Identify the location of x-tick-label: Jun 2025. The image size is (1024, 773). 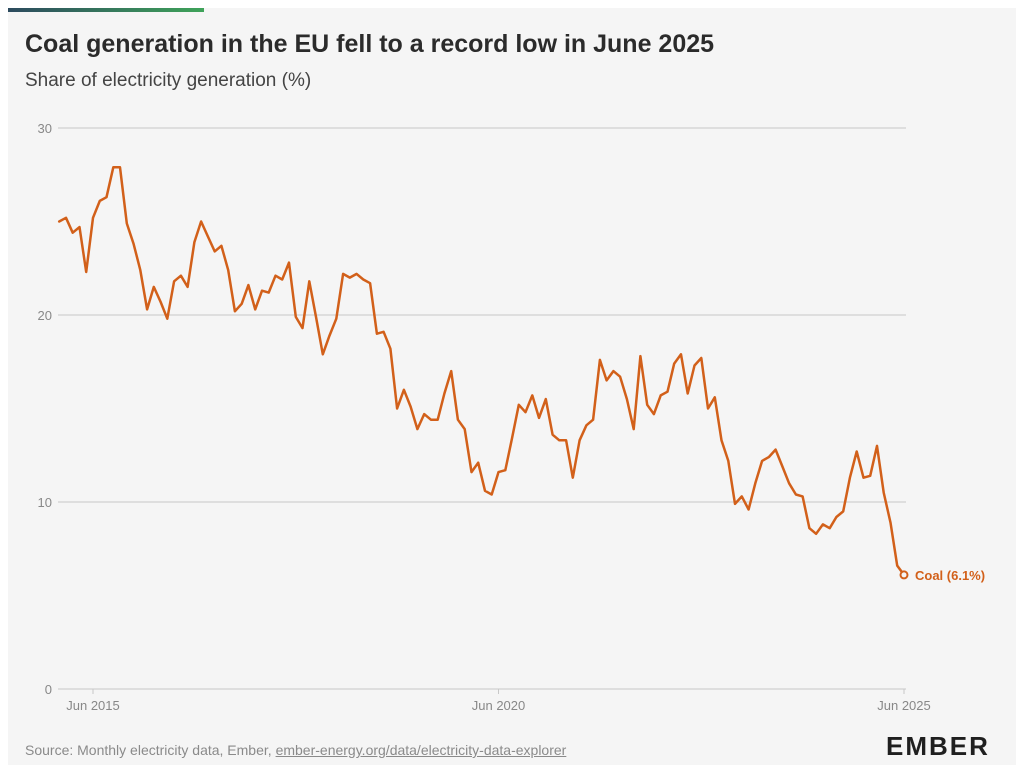
(904, 705).